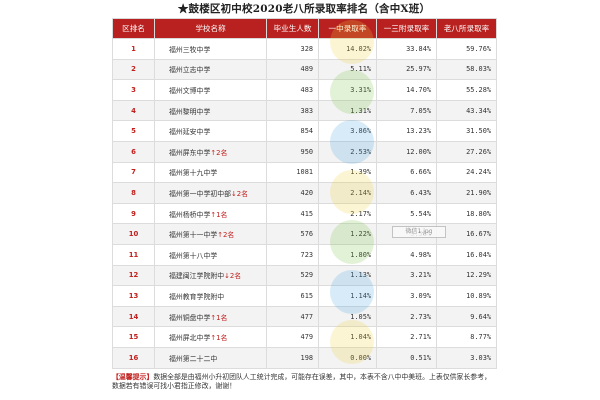 The height and width of the screenshot is (400, 600). I want to click on laobasuo-rate-cell: 10.89%, so click(466, 296).